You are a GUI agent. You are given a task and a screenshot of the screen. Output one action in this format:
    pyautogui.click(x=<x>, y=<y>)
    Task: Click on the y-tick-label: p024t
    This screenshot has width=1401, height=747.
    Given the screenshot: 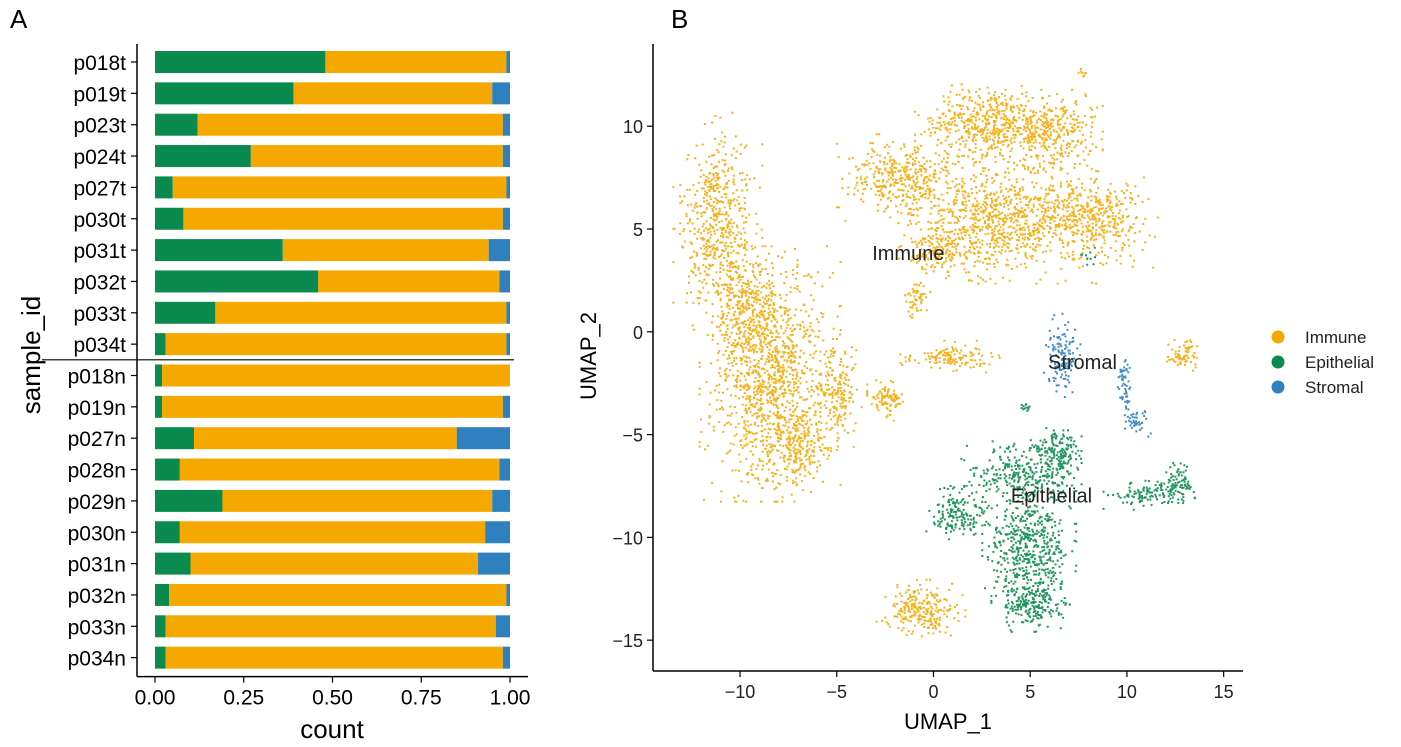 What is the action you would take?
    pyautogui.click(x=99, y=157)
    